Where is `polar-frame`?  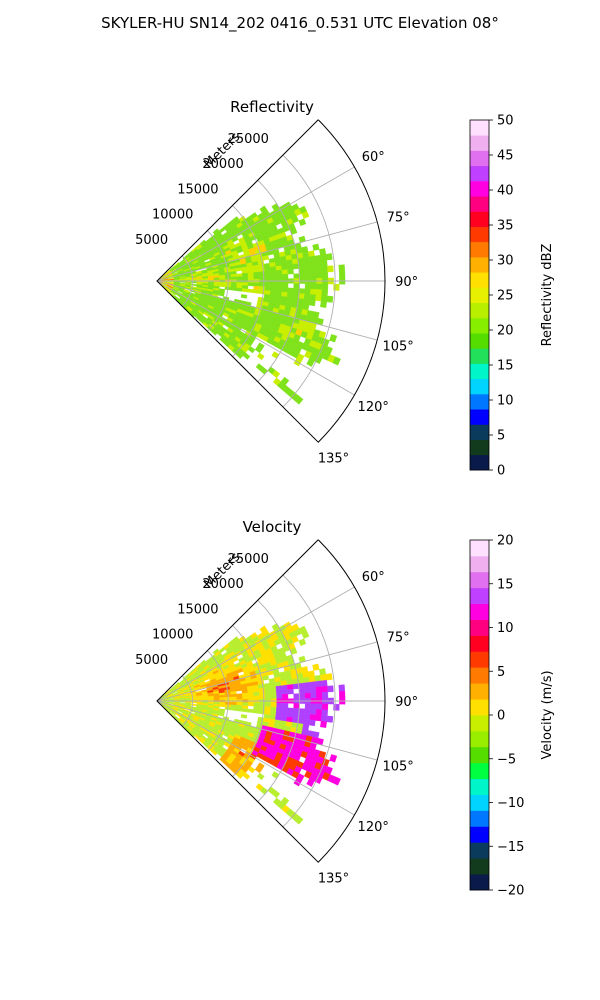
polar-frame is located at coordinates (271, 701).